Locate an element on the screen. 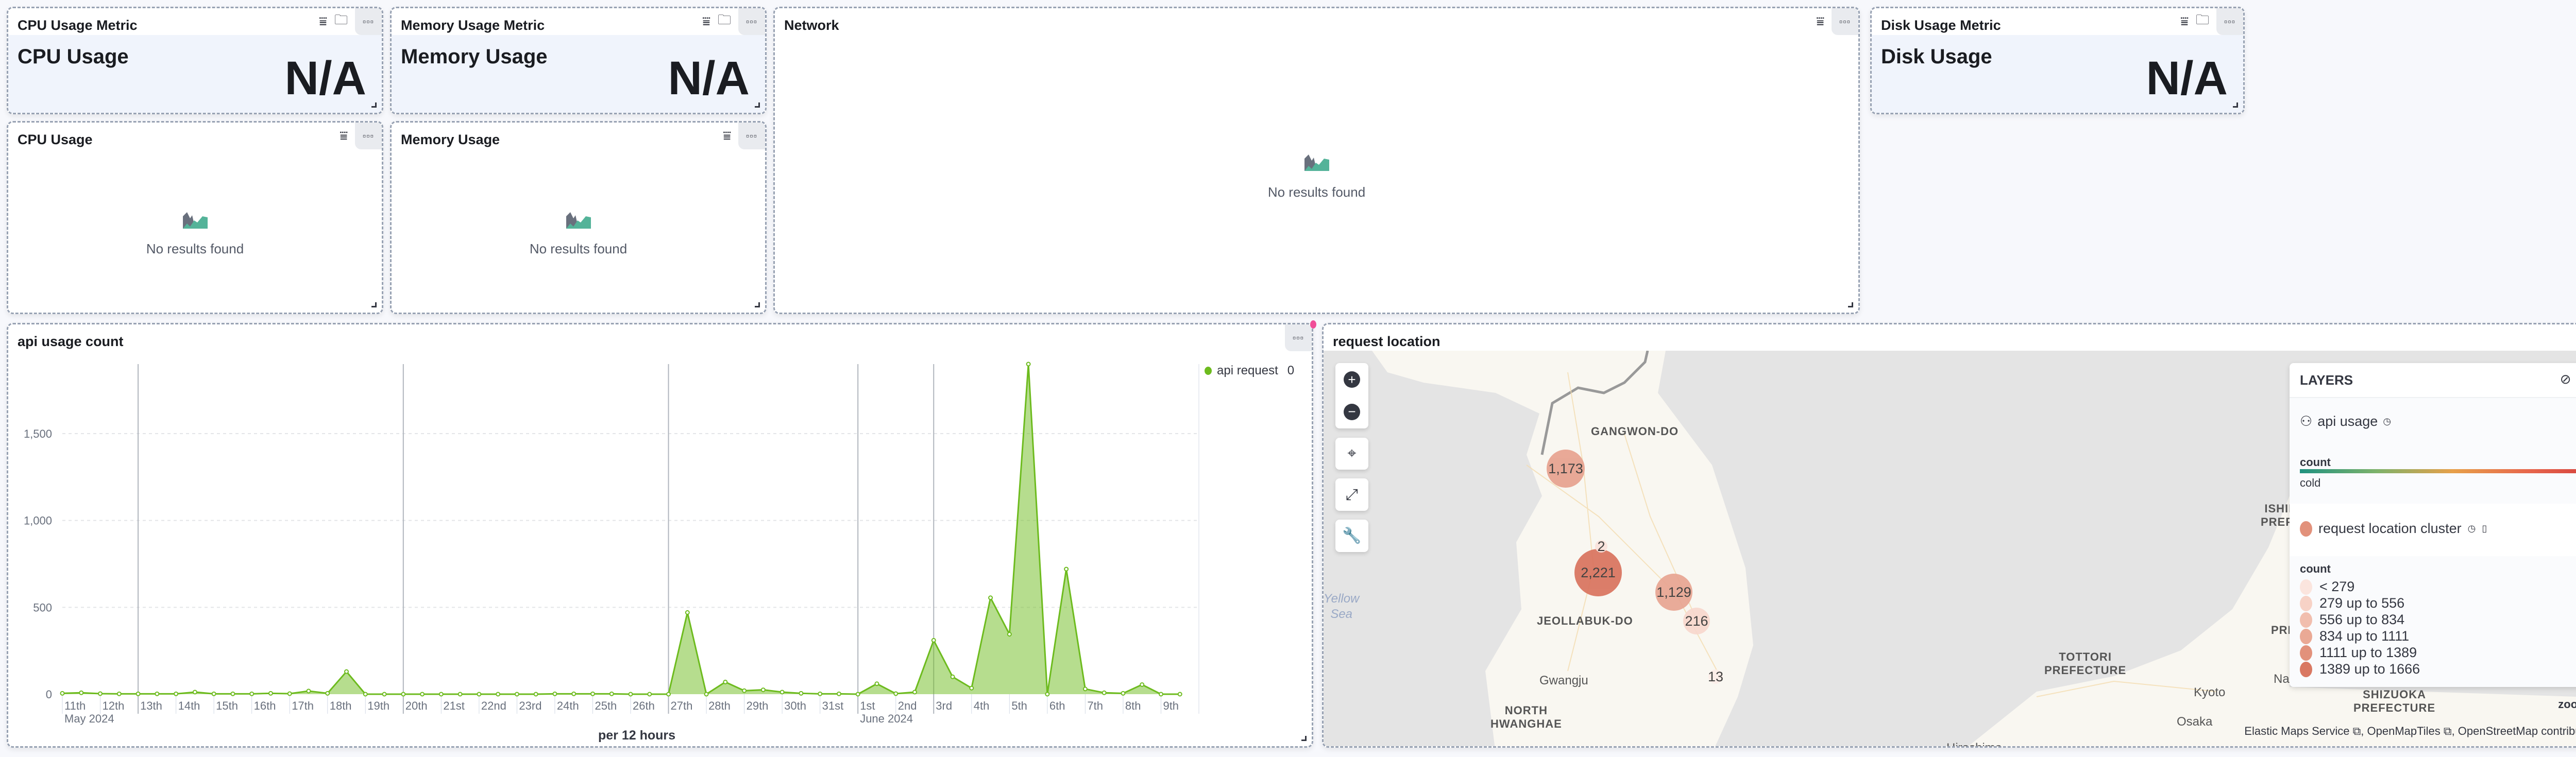 The image size is (2576, 757). metric-label: Memory Usage is located at coordinates (474, 56).